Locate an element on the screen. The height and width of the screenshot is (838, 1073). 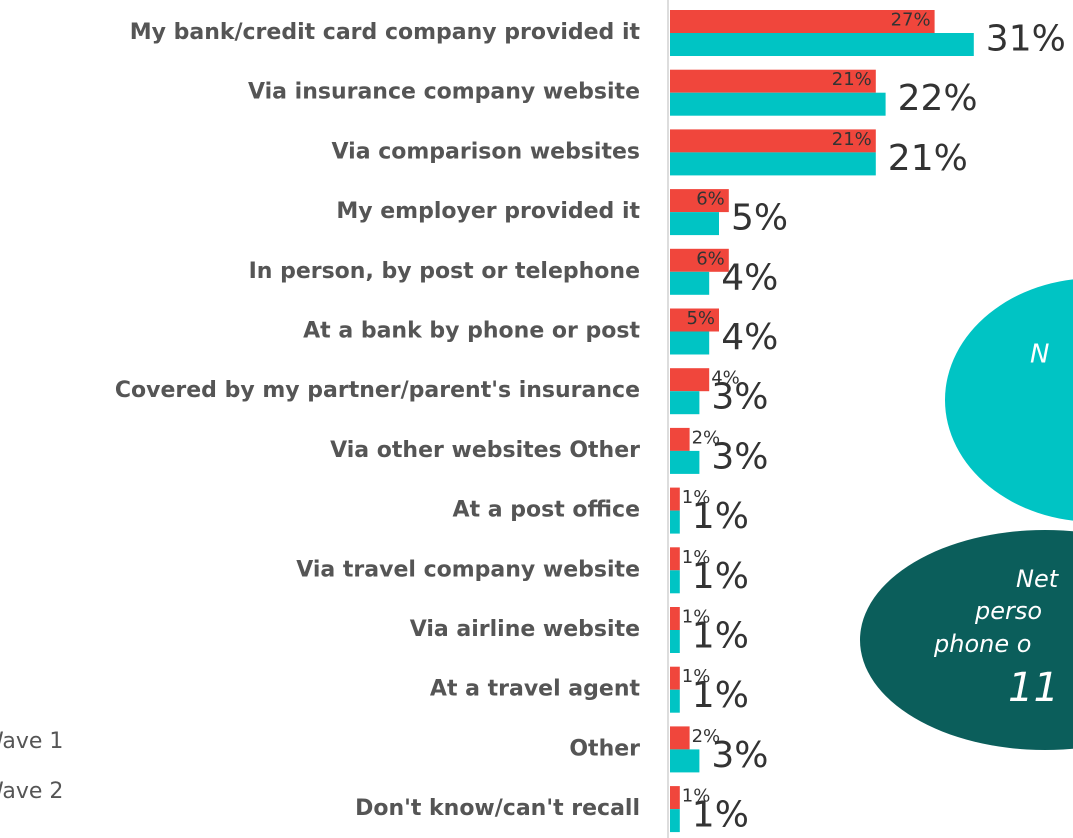
category-label: Via travel company website is located at coordinates (468, 569).